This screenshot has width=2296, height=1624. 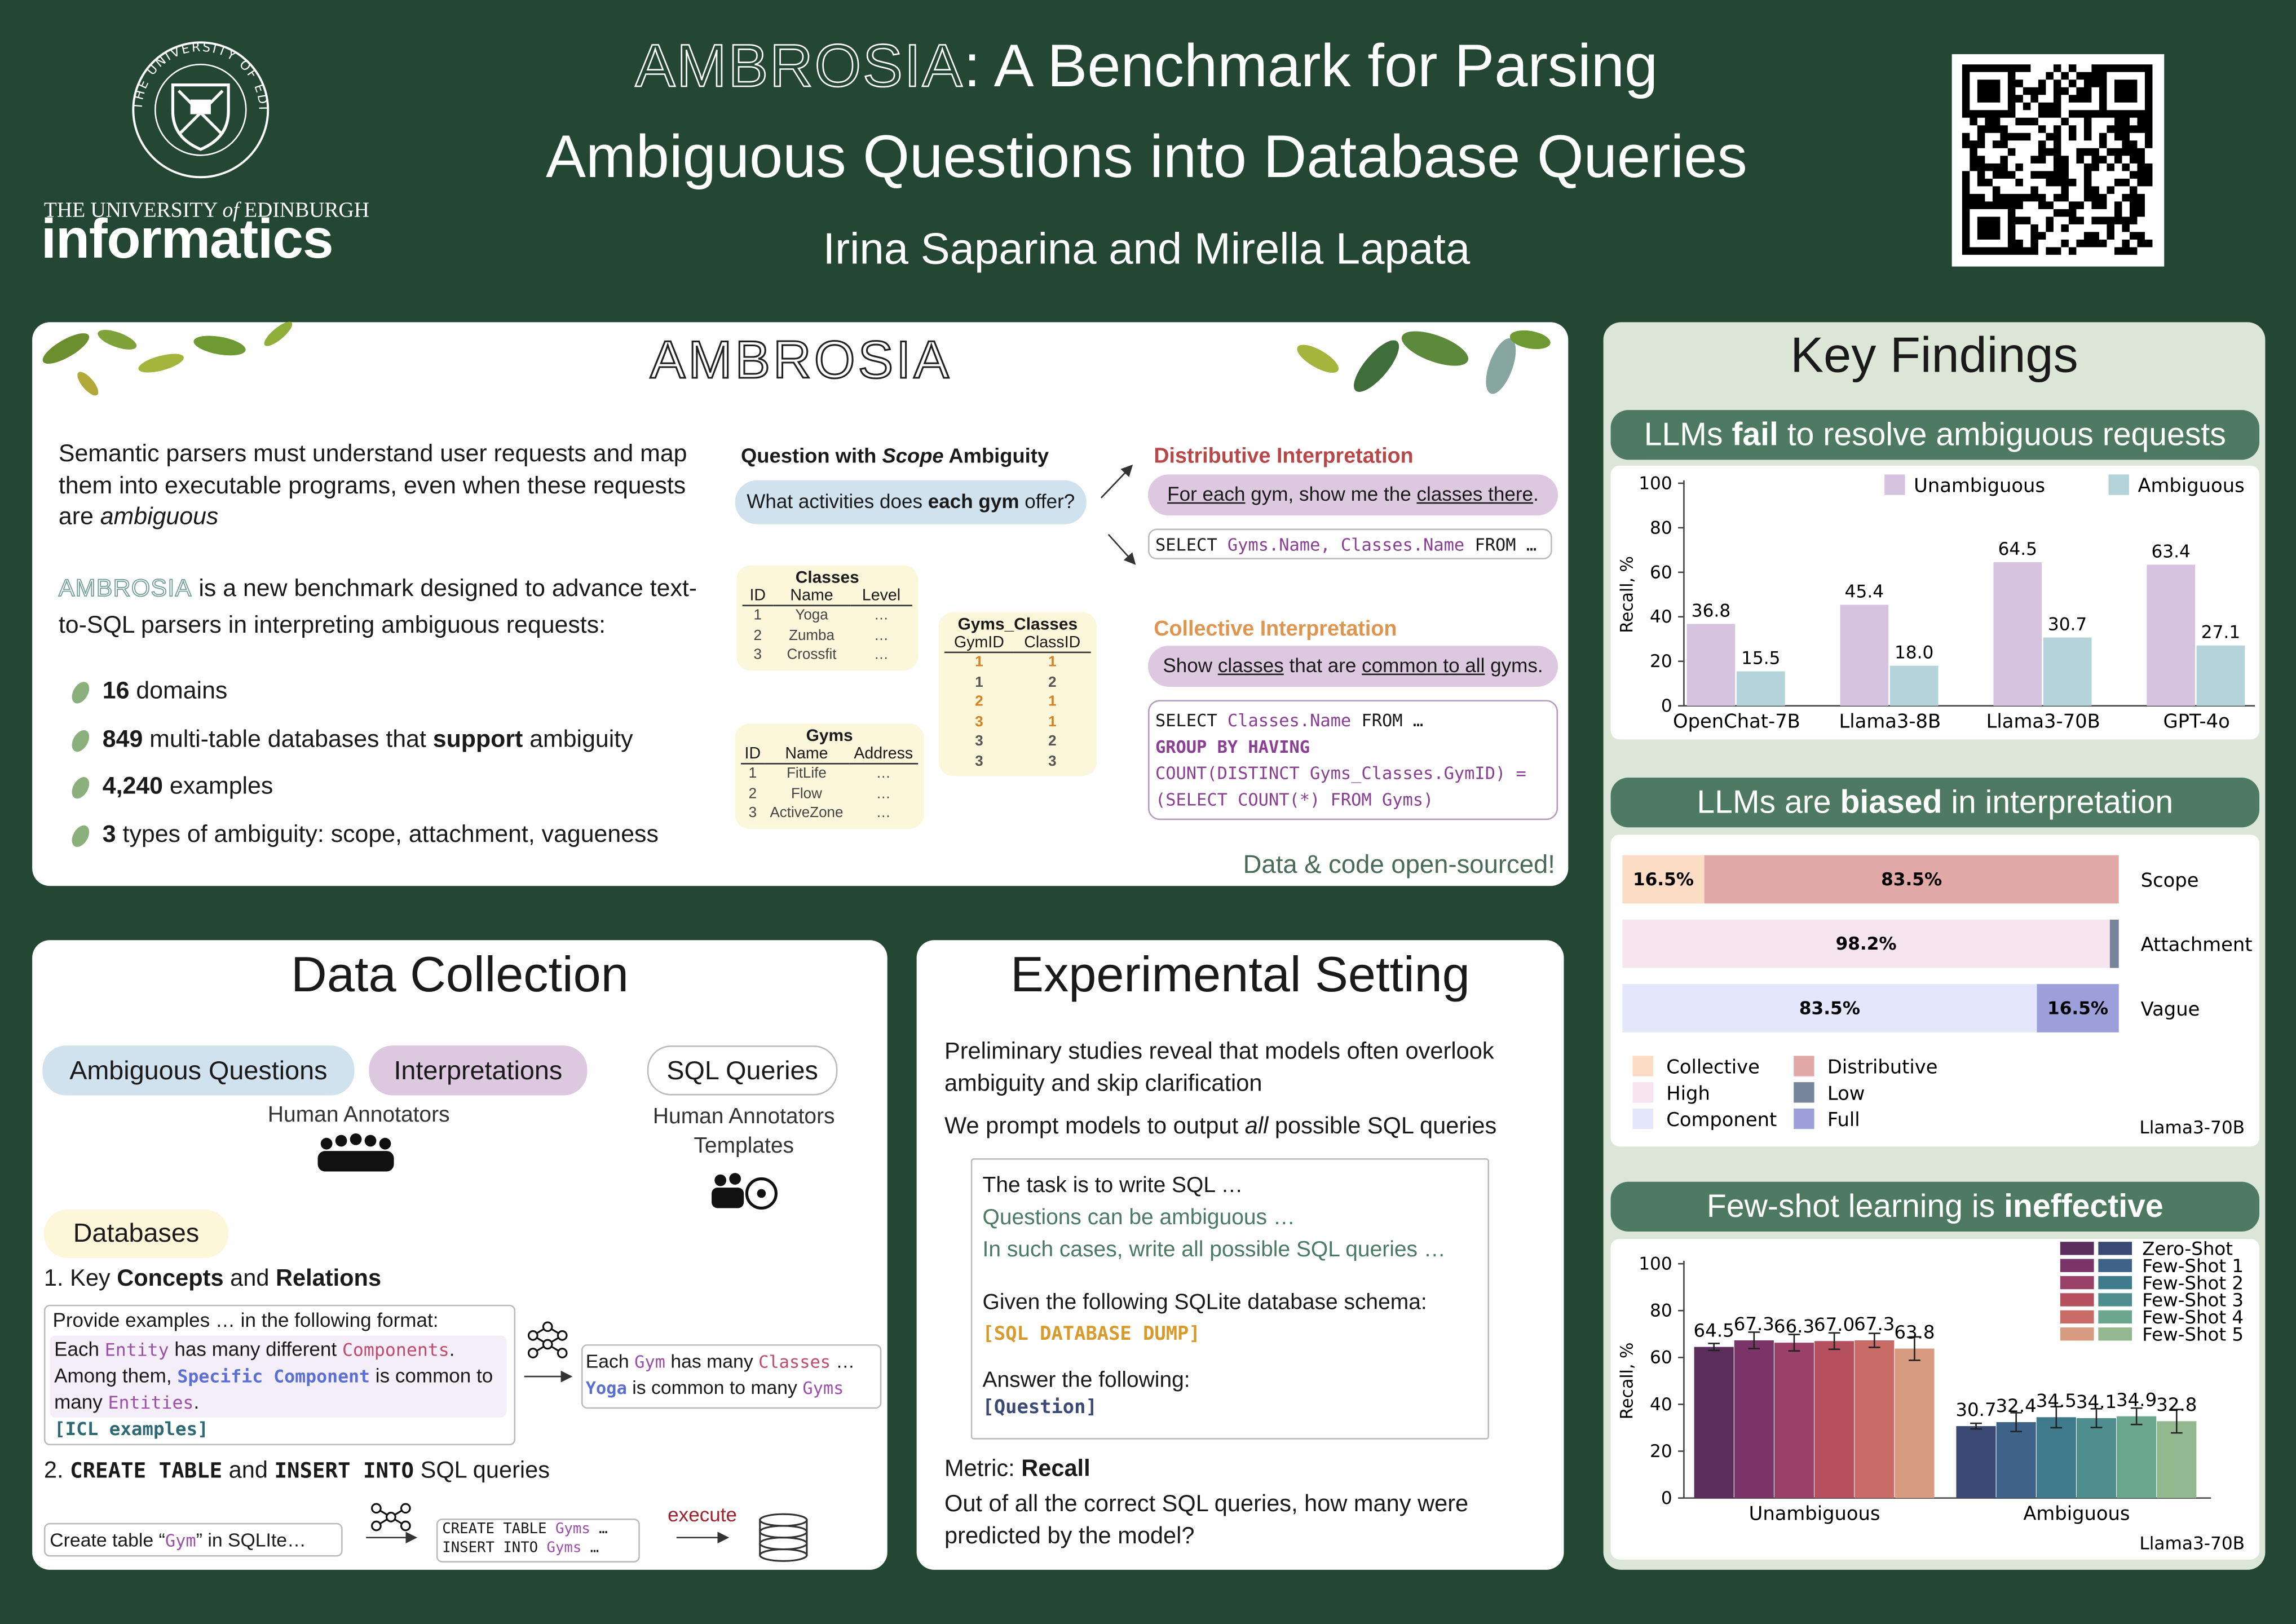 I want to click on x-tick-label: Llama3-70B, so click(x=2043, y=721).